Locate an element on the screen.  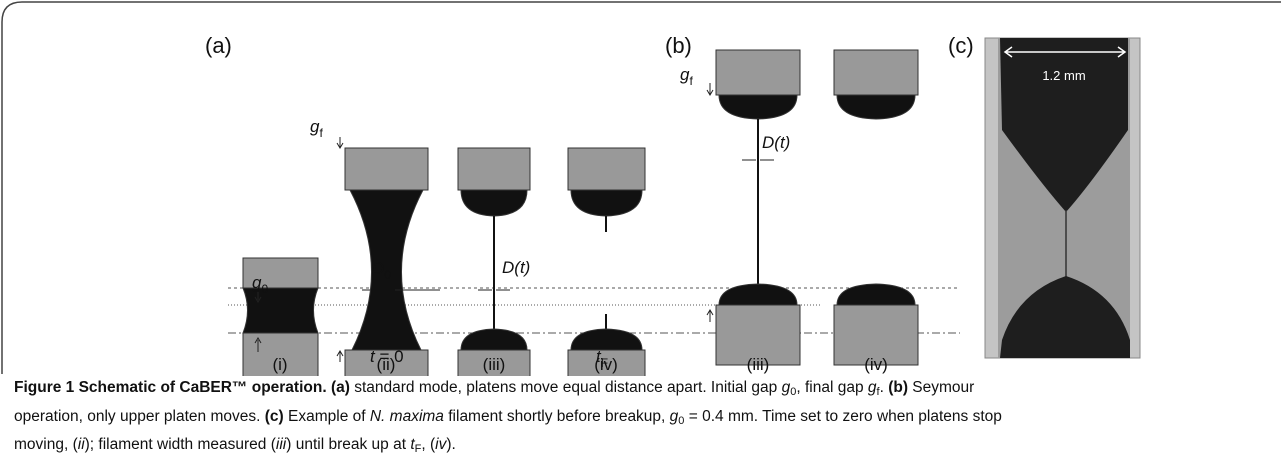
scale-arrow is located at coordinates (1065, 52).